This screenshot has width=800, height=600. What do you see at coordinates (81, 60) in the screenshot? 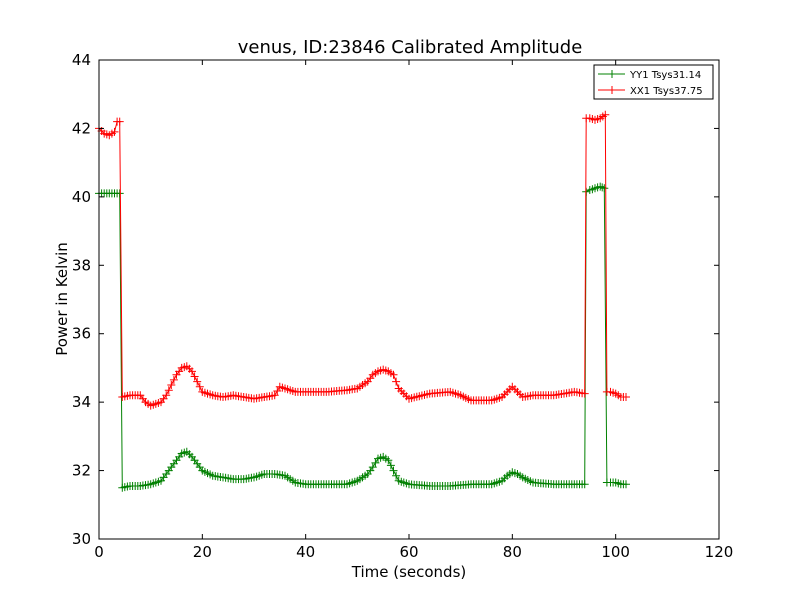
I see `y-tick-label: 44` at bounding box center [81, 60].